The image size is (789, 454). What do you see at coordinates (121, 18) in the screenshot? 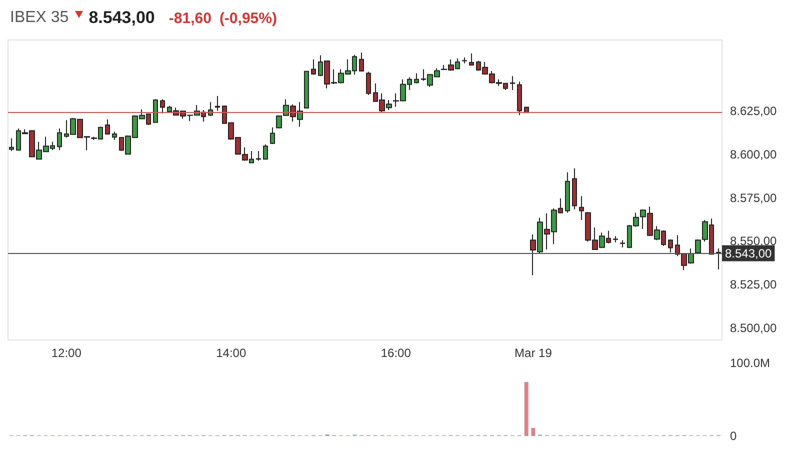
I see `text: 8.543,00` at bounding box center [121, 18].